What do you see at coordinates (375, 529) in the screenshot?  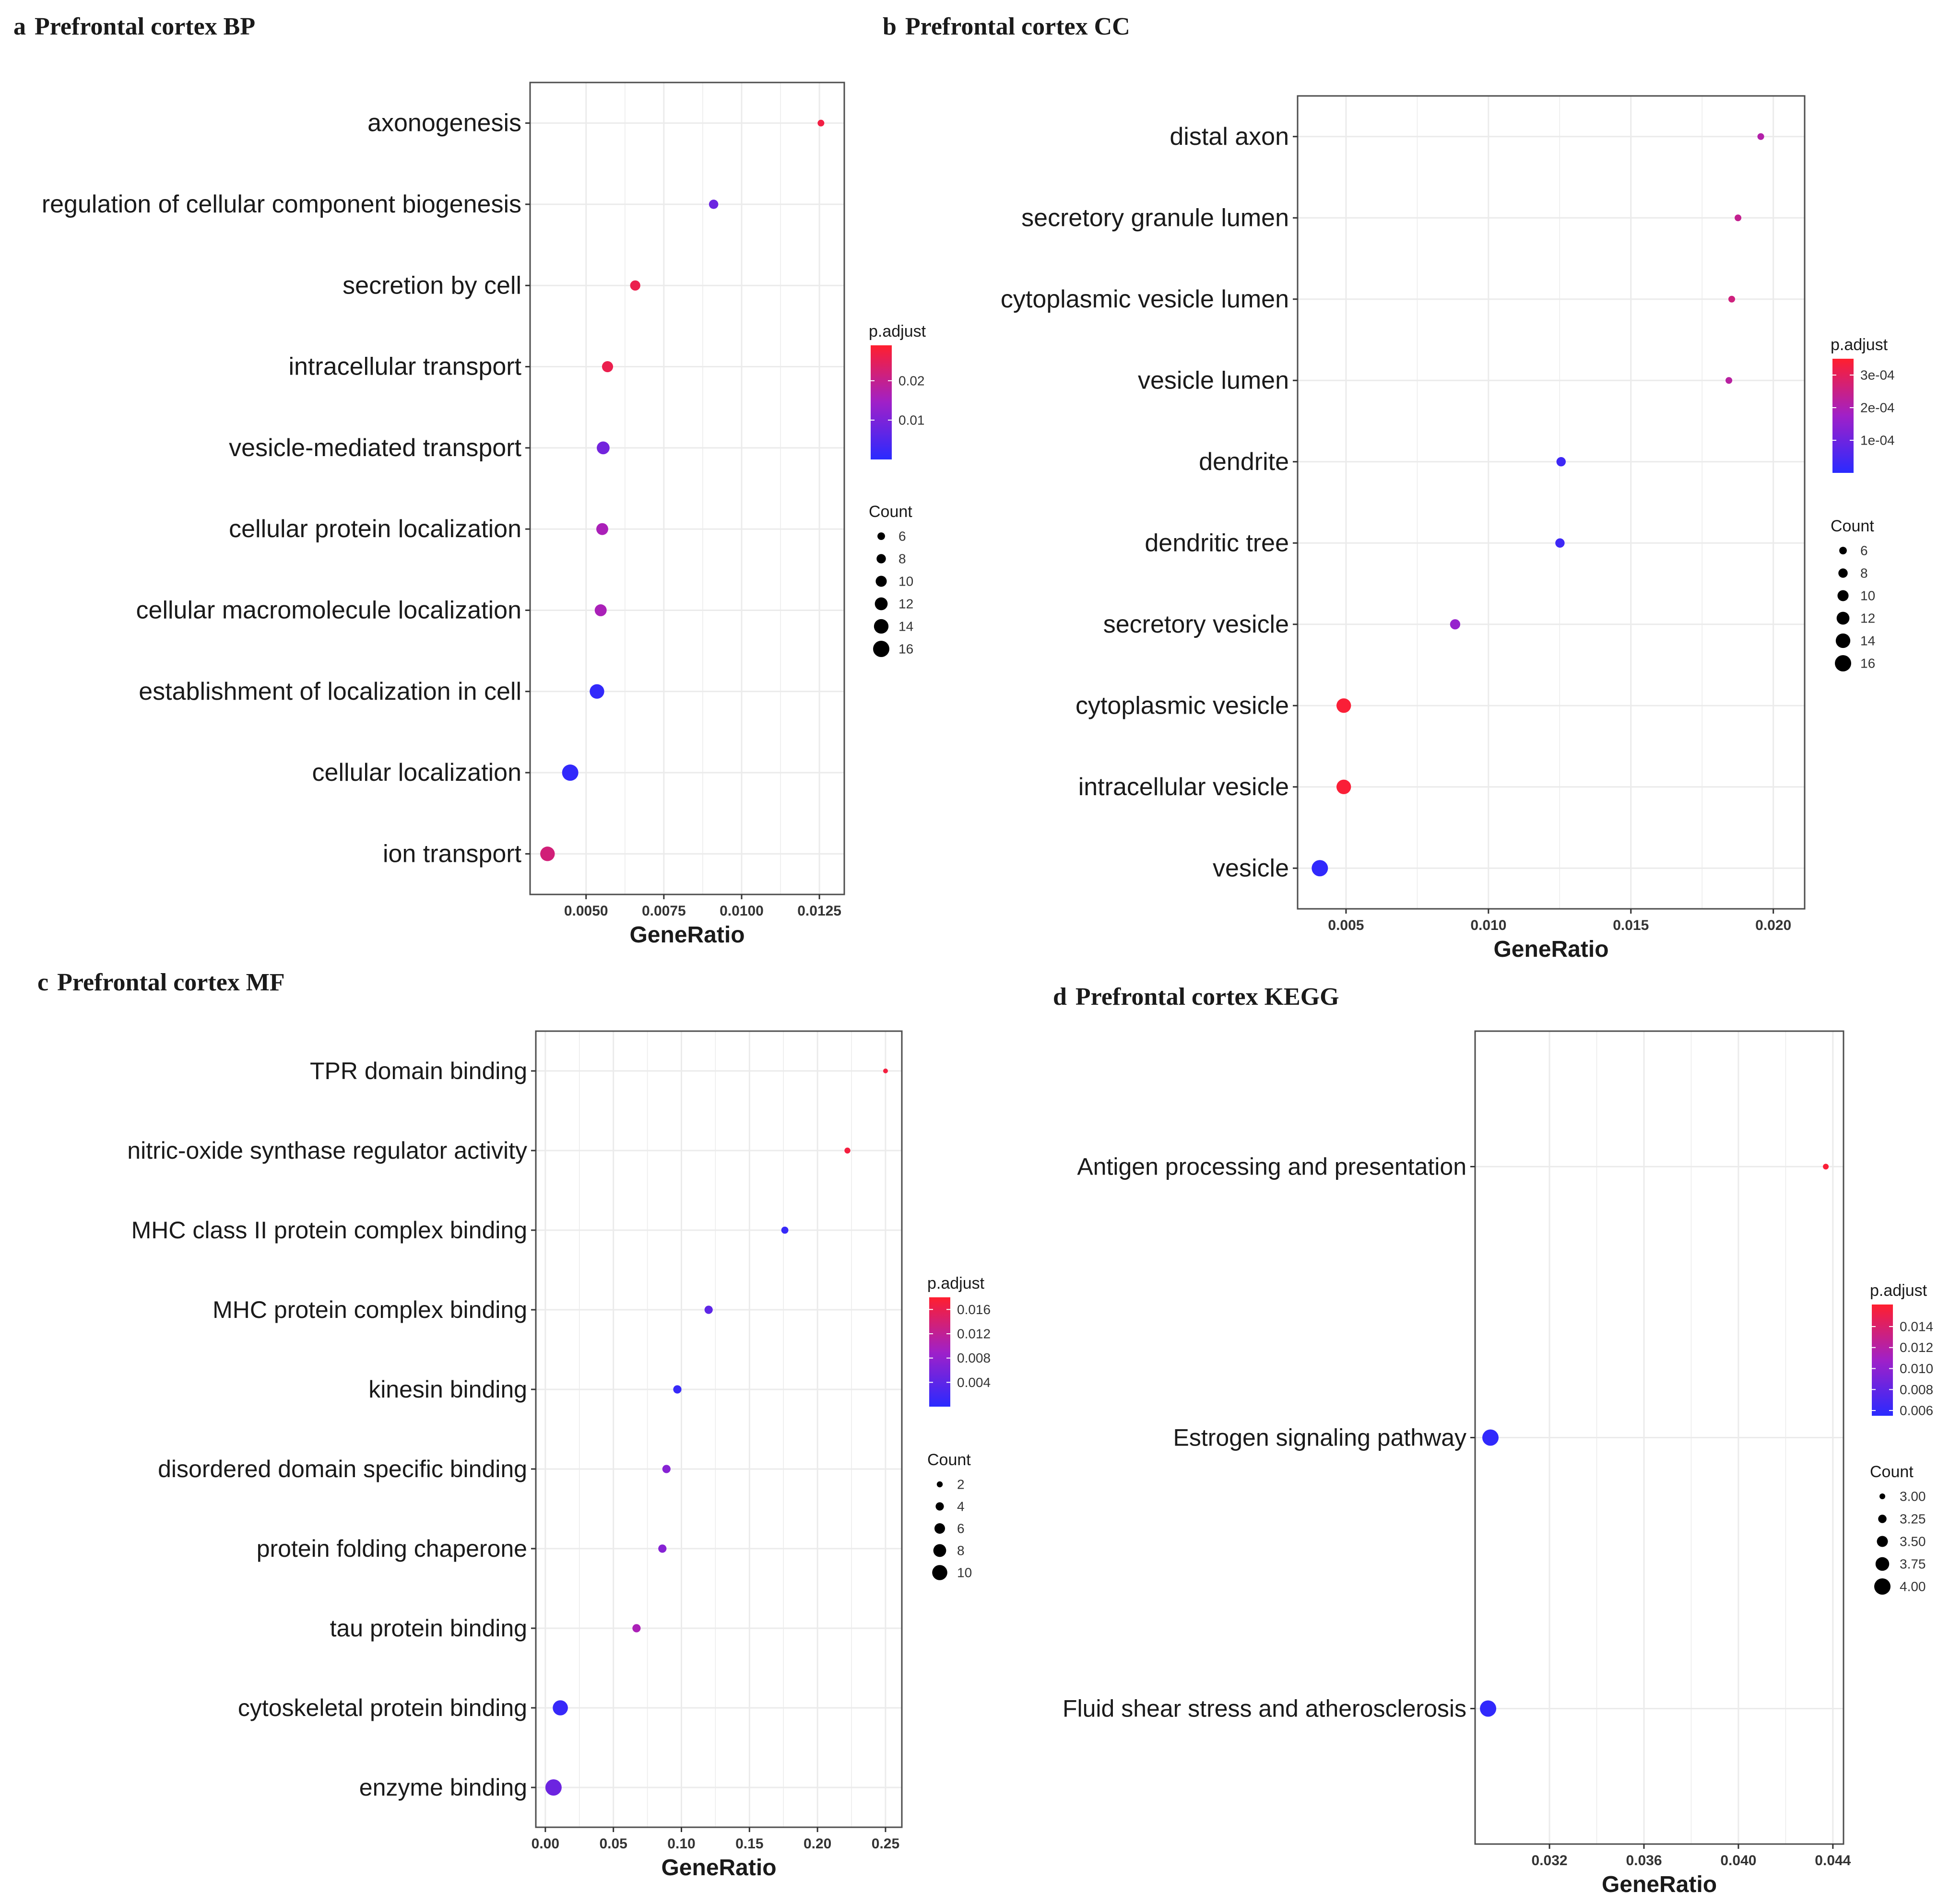 I see `panel-a-category-label: cellular protein localization` at bounding box center [375, 529].